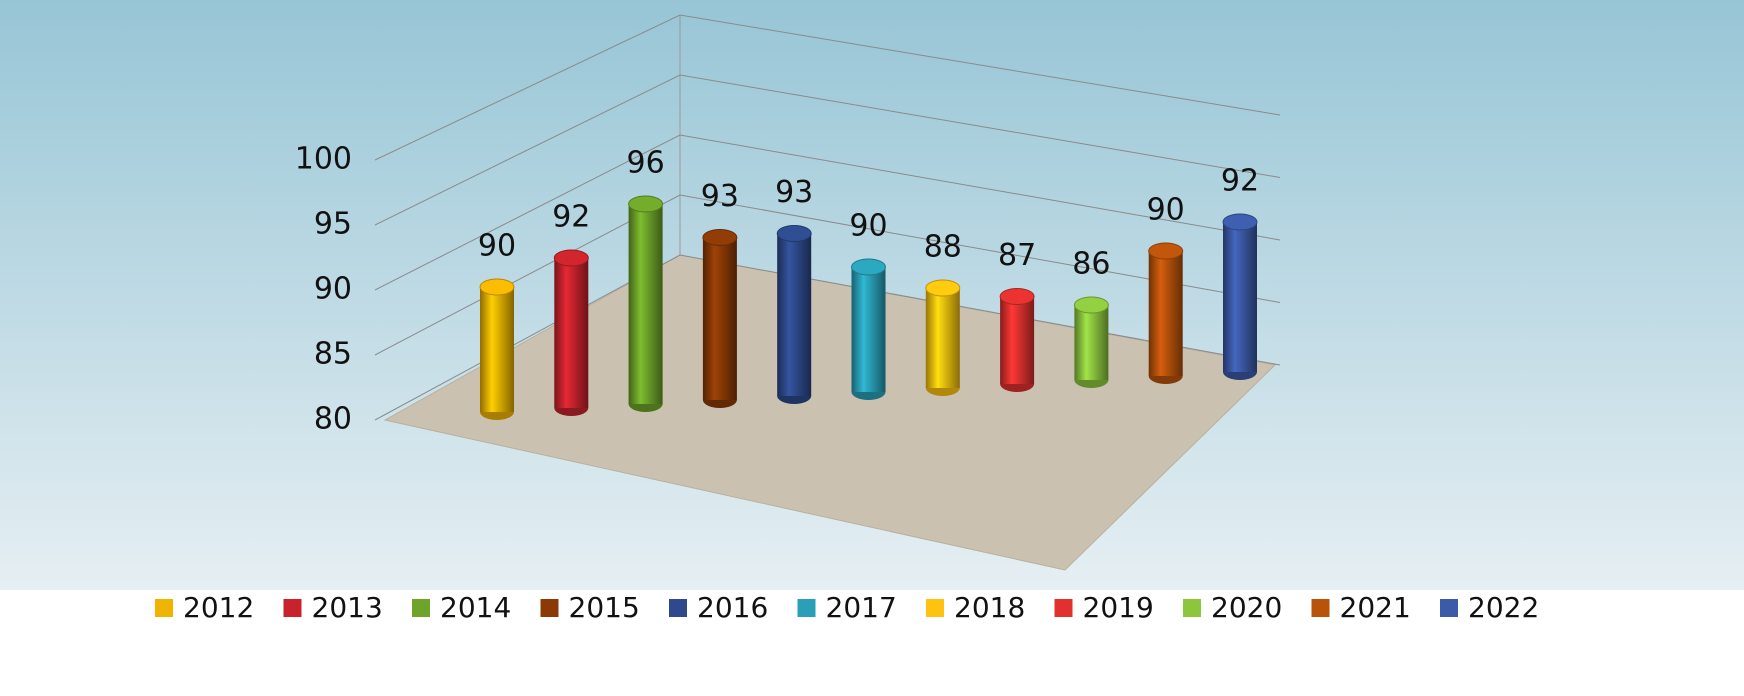 The width and height of the screenshot is (1744, 696). I want to click on legend-label: 2015, so click(604, 607).